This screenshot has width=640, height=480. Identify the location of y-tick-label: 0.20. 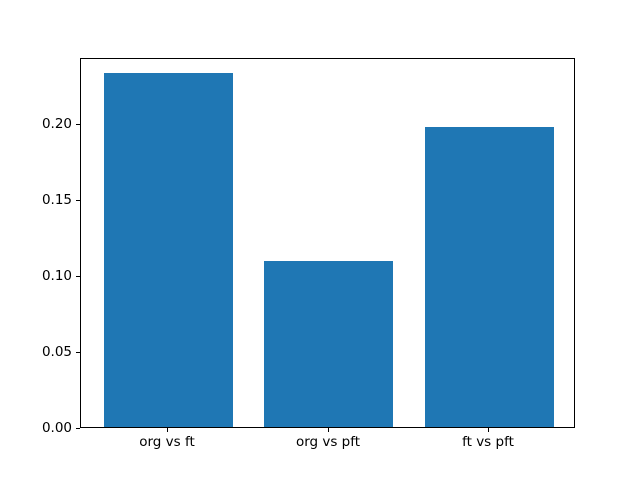
(56, 124).